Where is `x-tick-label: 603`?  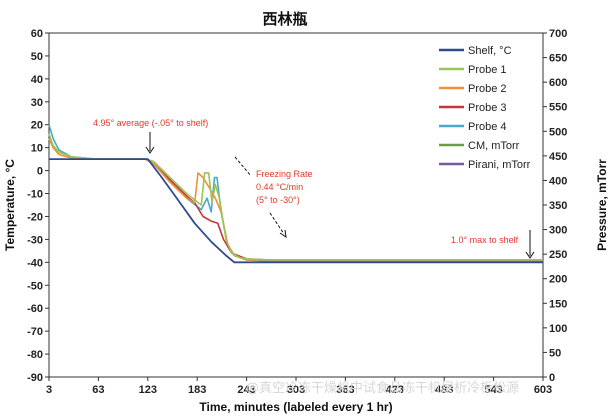 x-tick-label: 603 is located at coordinates (543, 390).